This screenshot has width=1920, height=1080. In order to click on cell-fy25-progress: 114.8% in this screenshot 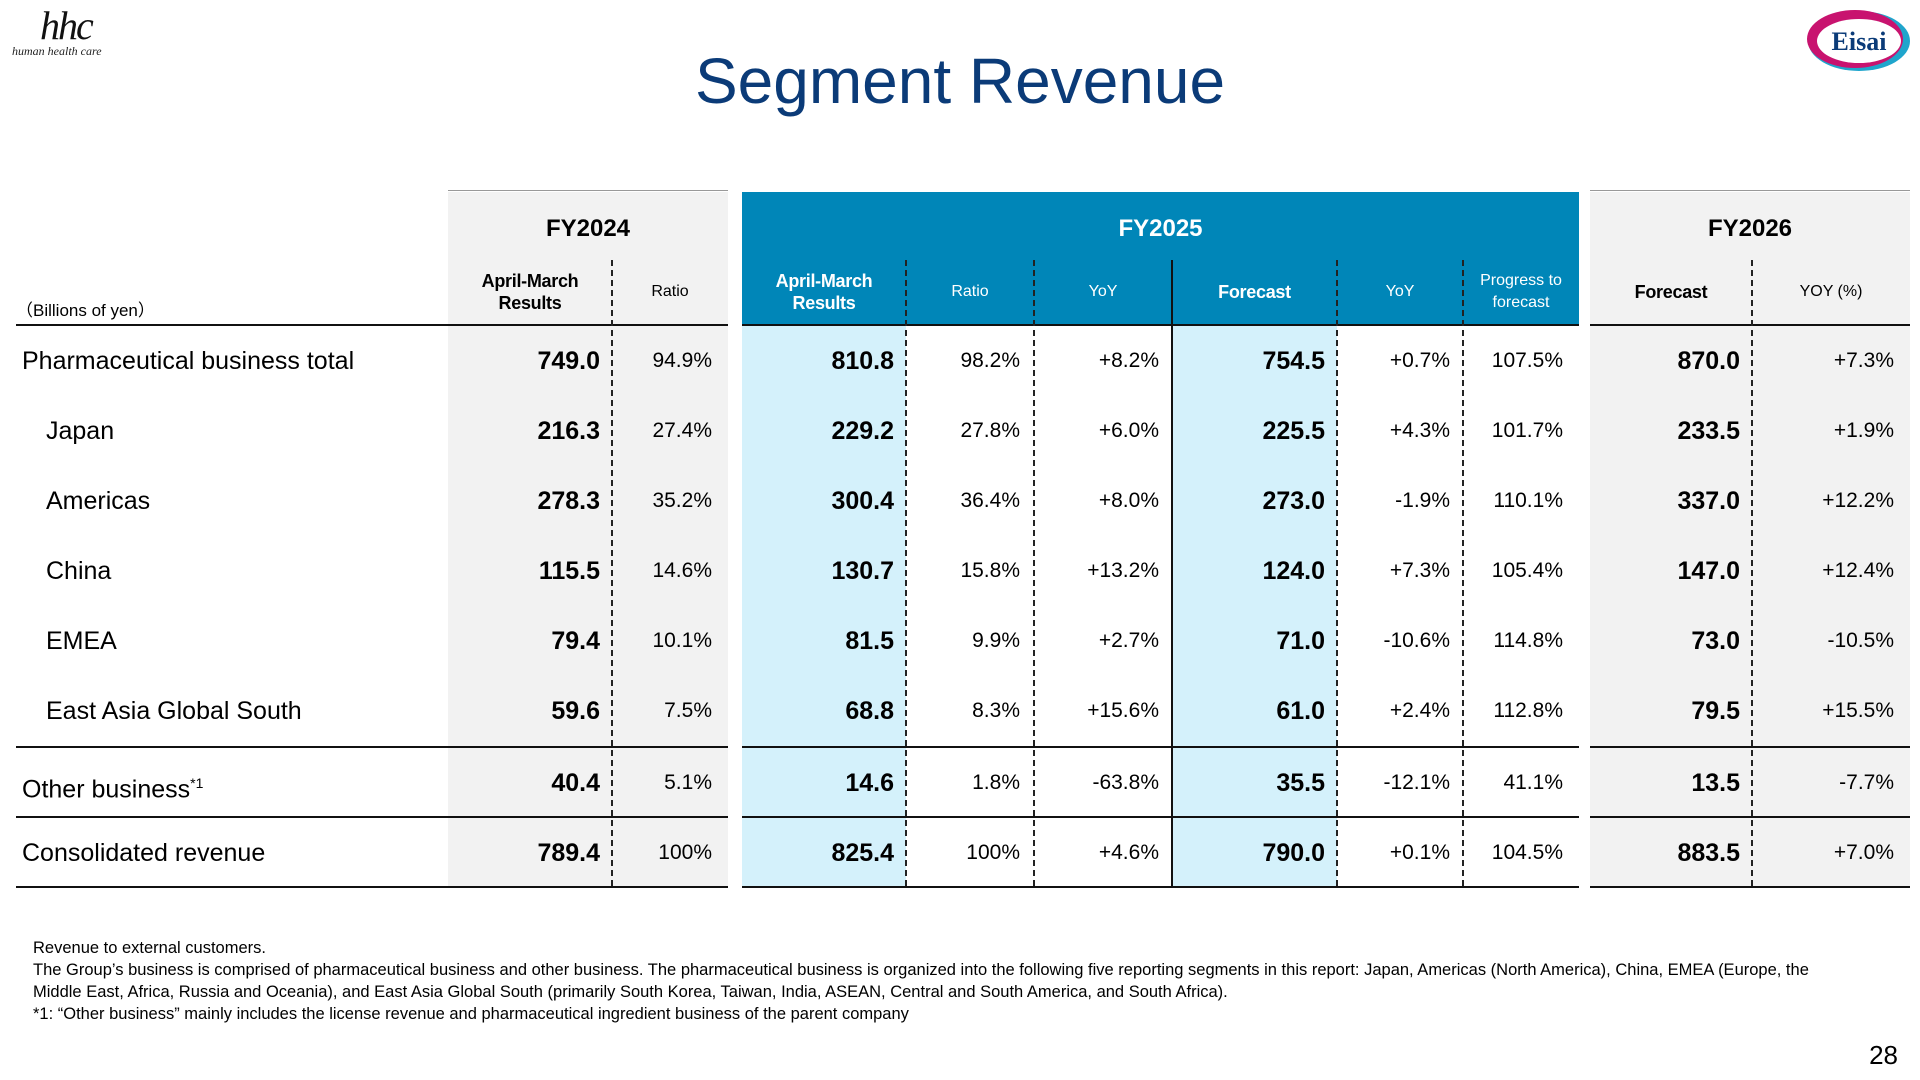, I will do `click(1528, 640)`.